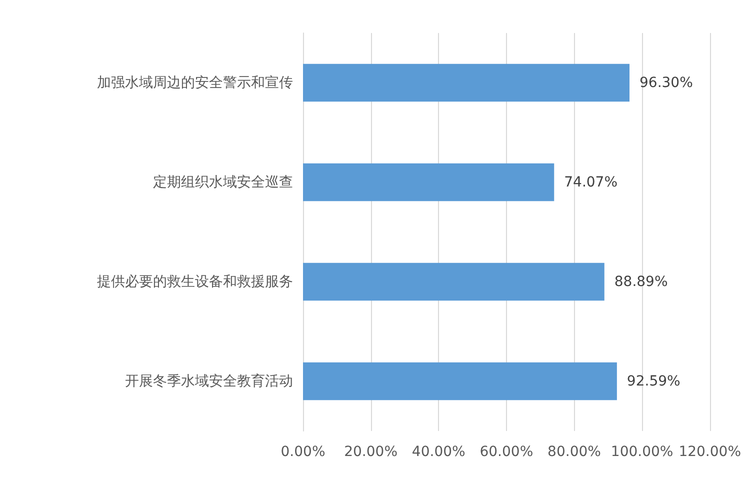  Describe the element at coordinates (303, 452) in the screenshot. I see `x-tick-label: 0.00%` at that location.